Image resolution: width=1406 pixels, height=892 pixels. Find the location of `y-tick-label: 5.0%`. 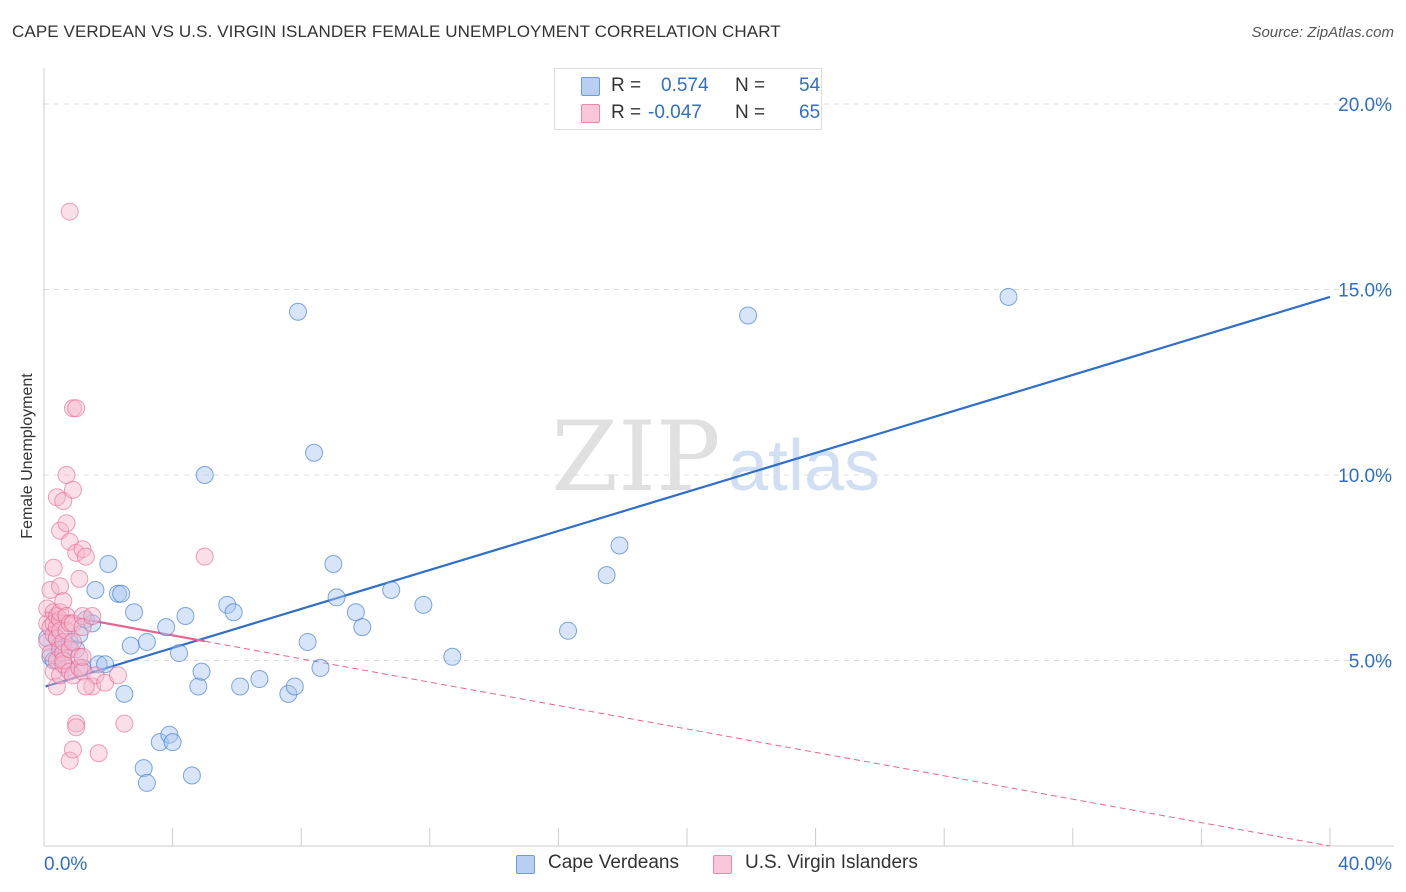

y-tick-label: 5.0% is located at coordinates (1370, 661).